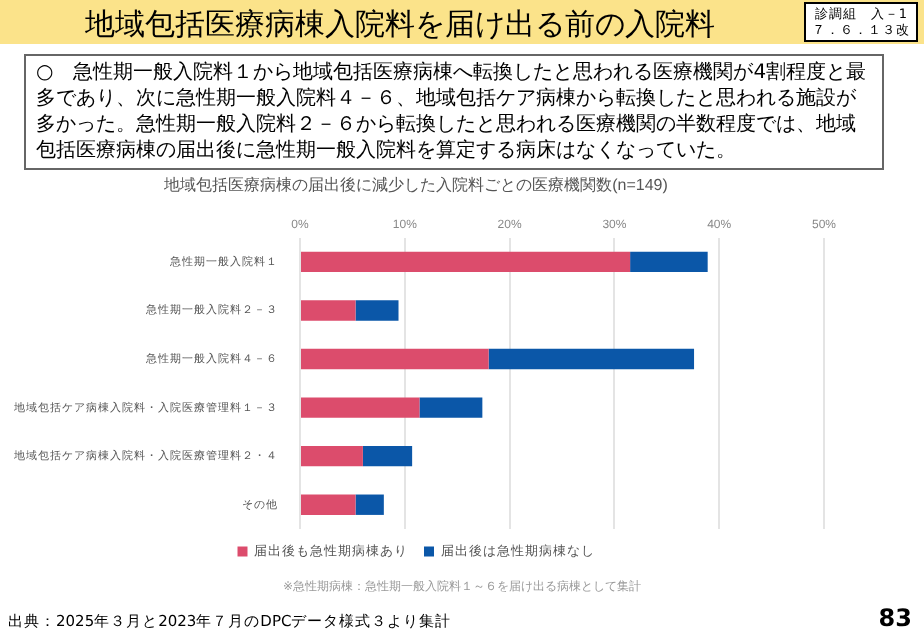 This screenshot has width=924, height=640. Describe the element at coordinates (415, 185) in the screenshot. I see `chart-subtitle: 地域包括医療病棟の届出後に減少した入院料ごとの医療機関数(n=149)` at that location.